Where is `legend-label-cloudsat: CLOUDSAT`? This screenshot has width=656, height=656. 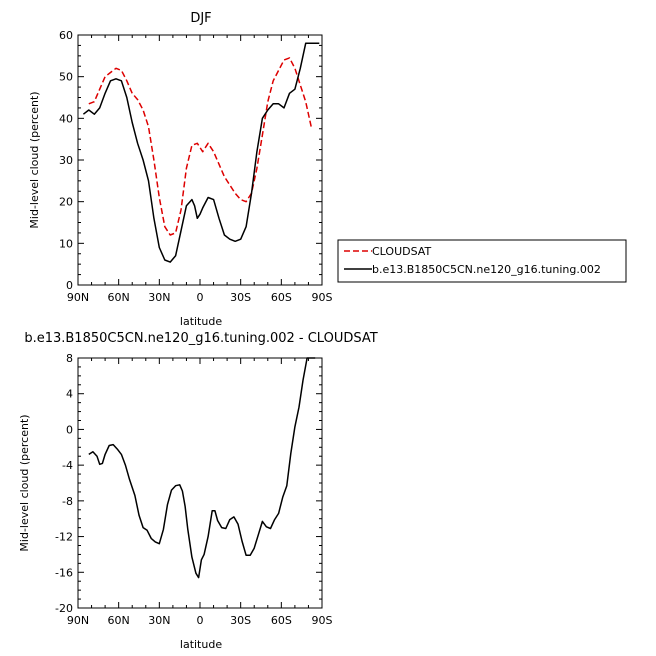
legend-label-cloudsat: CLOUDSAT is located at coordinates (401, 251).